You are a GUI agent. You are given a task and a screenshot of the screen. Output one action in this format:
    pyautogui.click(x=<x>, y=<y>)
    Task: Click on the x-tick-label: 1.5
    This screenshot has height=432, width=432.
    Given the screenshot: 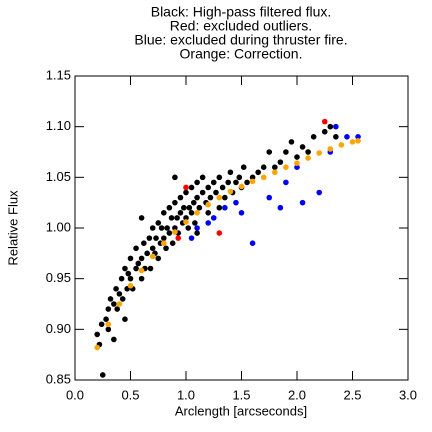 What is the action you would take?
    pyautogui.click(x=241, y=394)
    